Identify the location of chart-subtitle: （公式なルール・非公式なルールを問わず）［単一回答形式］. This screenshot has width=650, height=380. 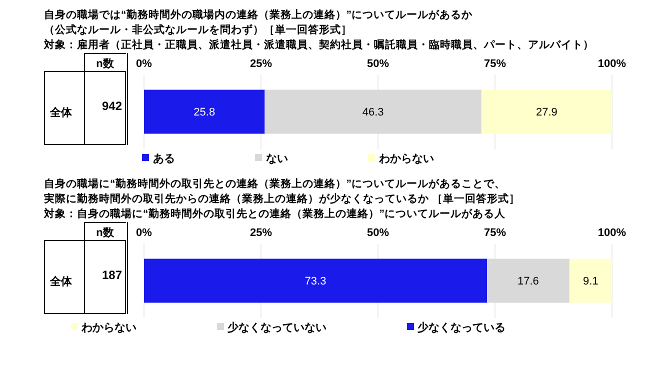
(198, 30).